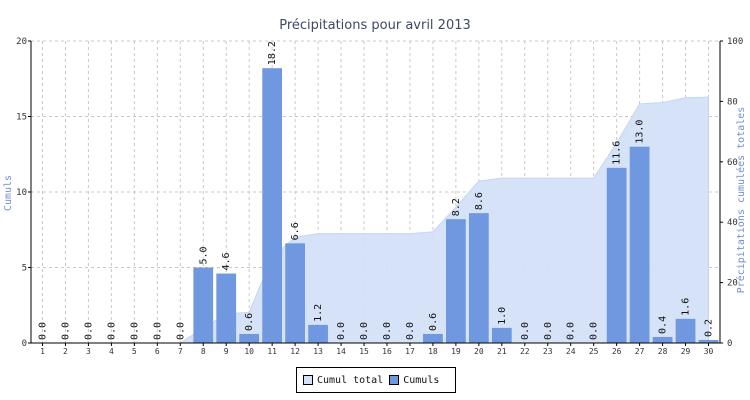 This screenshot has height=400, width=750. What do you see at coordinates (341, 351) in the screenshot?
I see `x-tick-label: 14` at bounding box center [341, 351].